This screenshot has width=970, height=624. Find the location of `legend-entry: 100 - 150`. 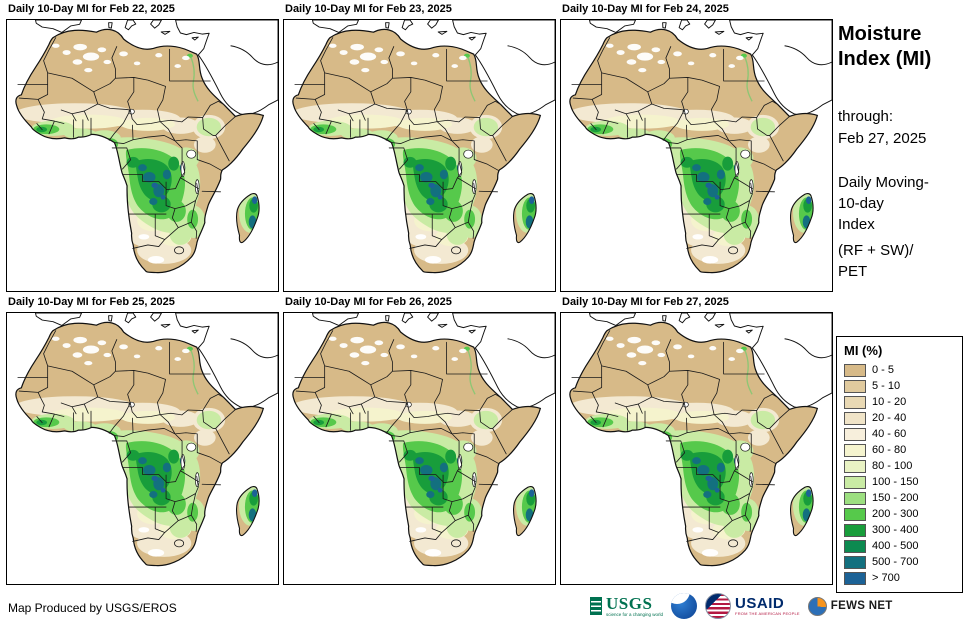

legend-entry: 100 - 150 is located at coordinates (900, 482).